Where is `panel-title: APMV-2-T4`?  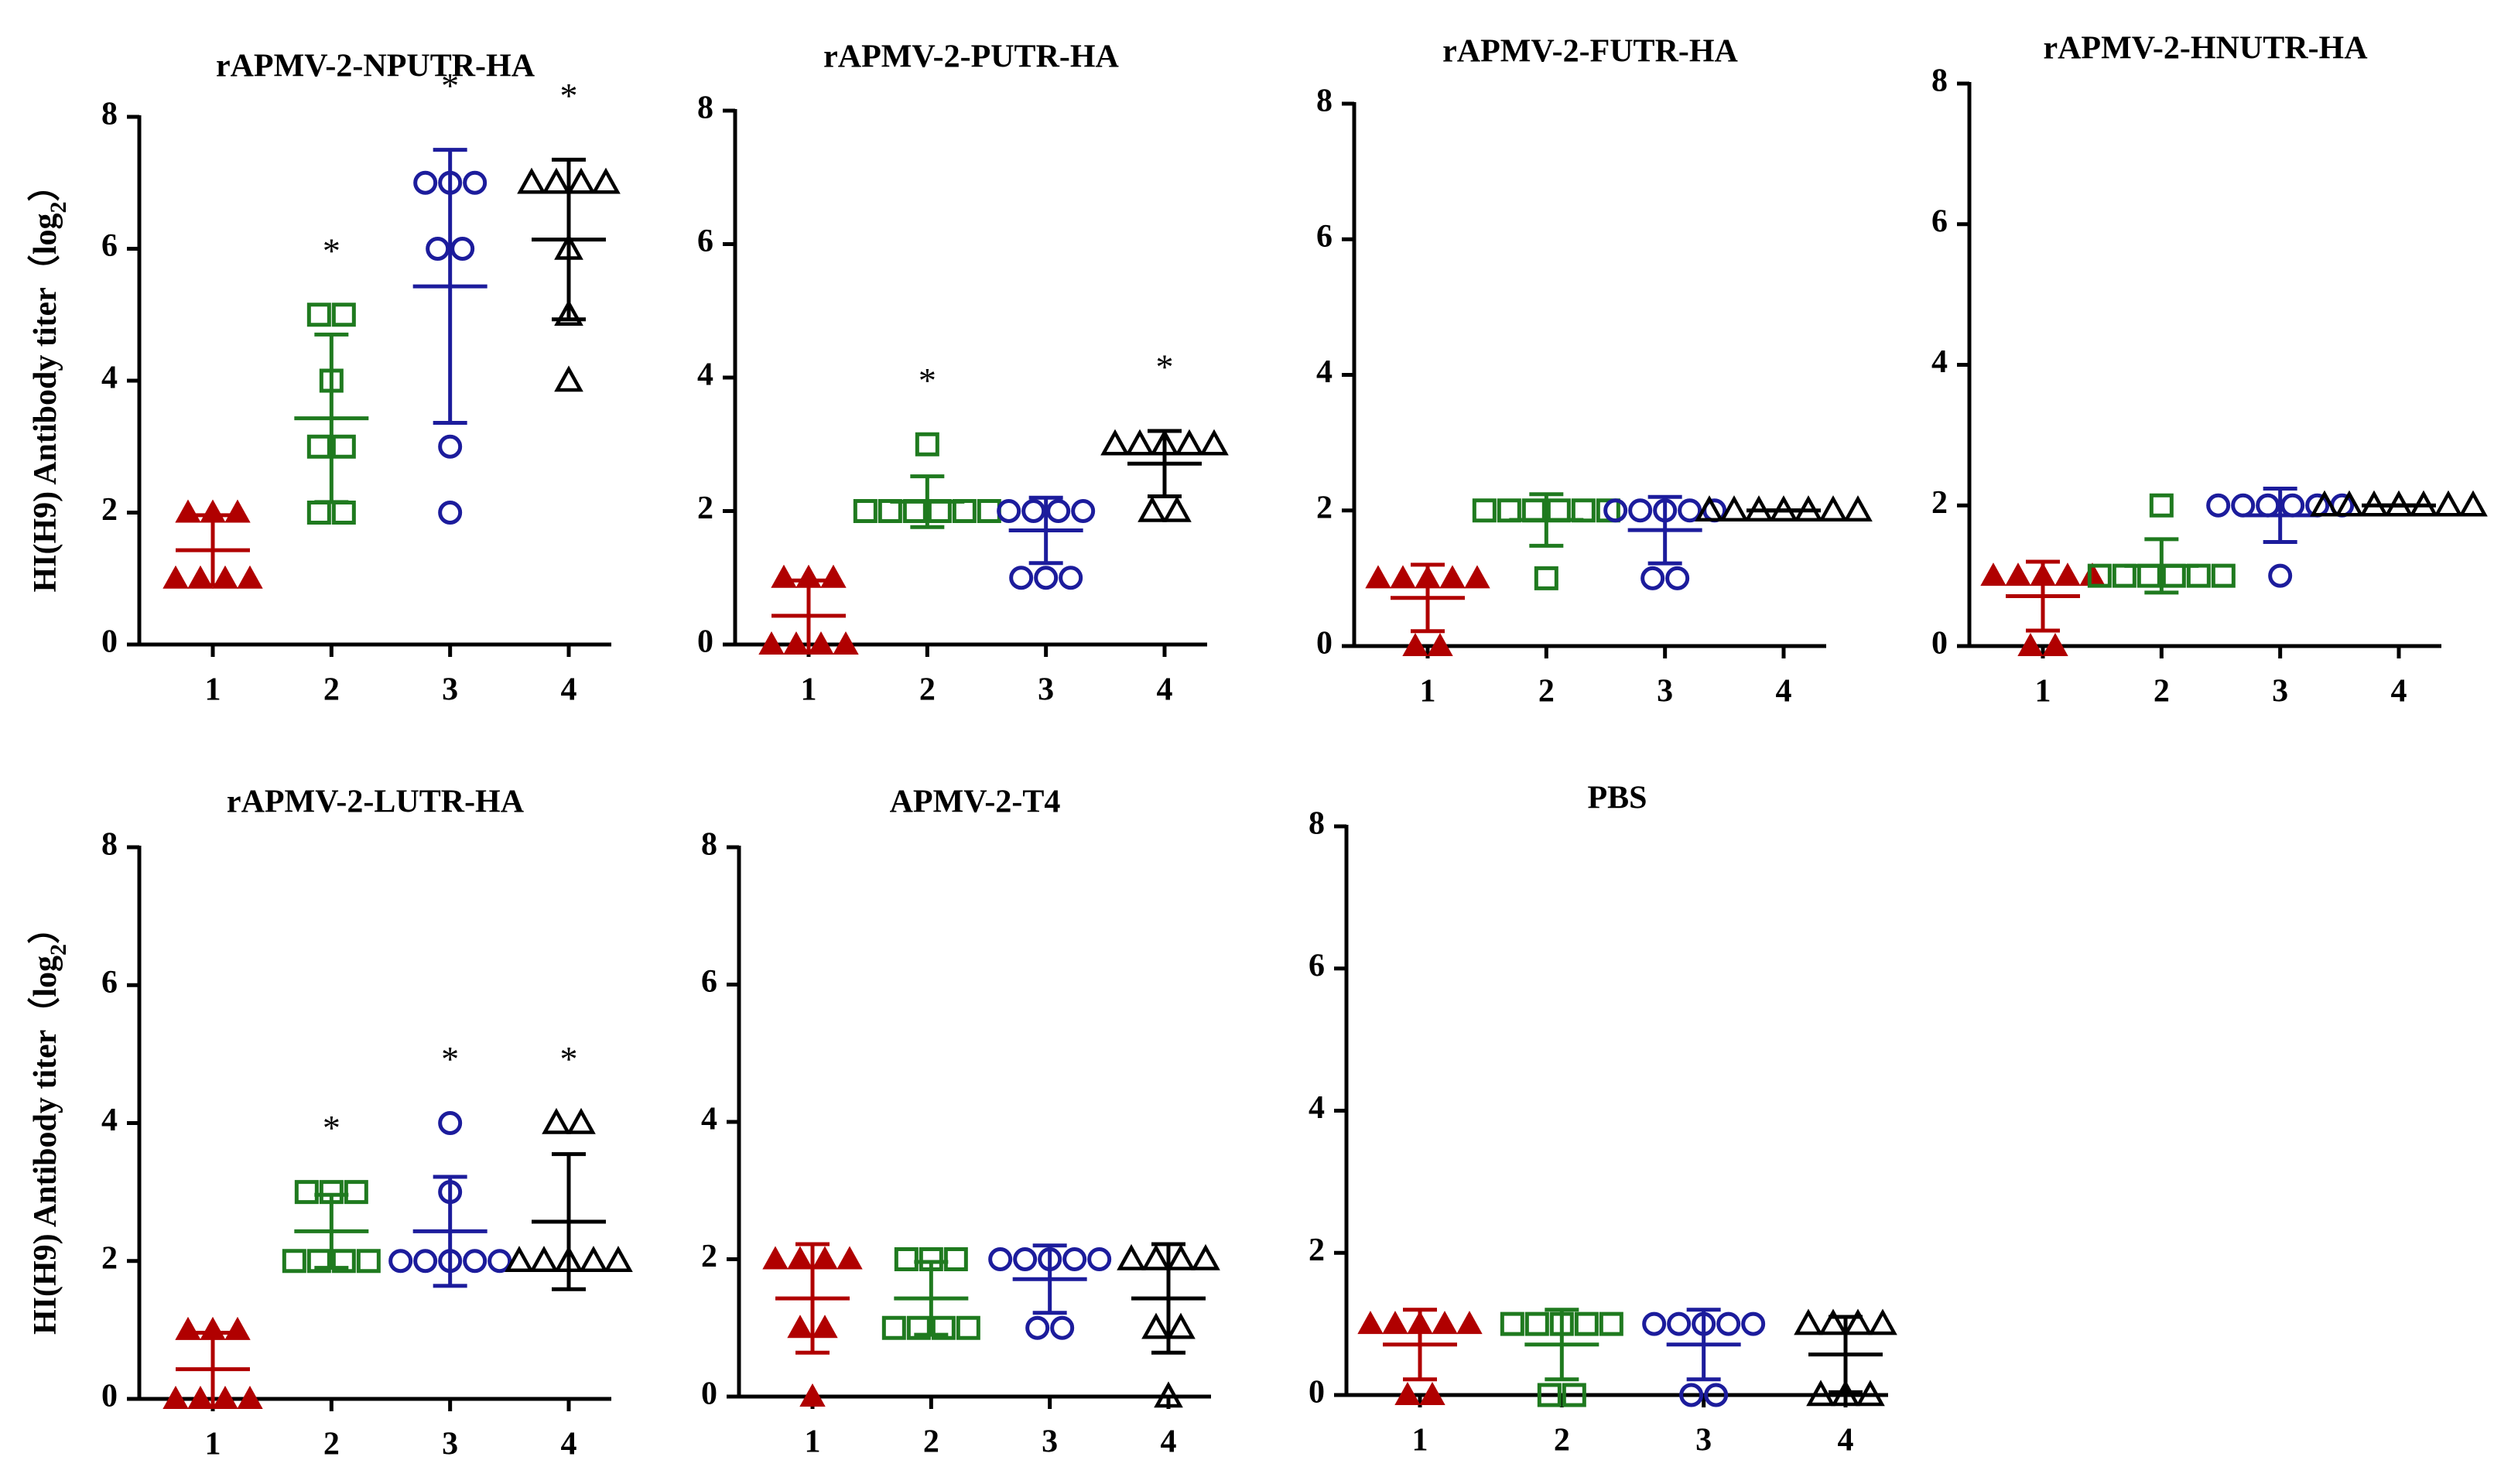
panel-title: APMV-2-T4 is located at coordinates (975, 803).